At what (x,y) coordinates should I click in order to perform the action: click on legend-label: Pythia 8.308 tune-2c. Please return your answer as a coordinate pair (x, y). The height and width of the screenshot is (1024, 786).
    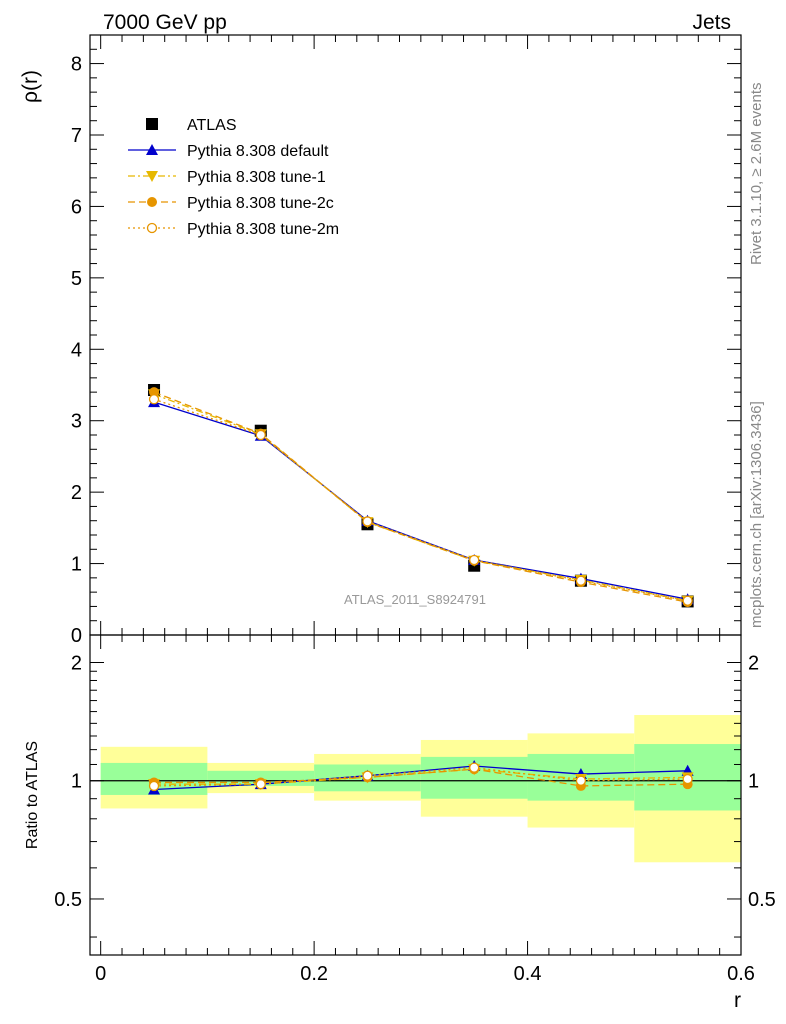
    Looking at the image, I should click on (260, 203).